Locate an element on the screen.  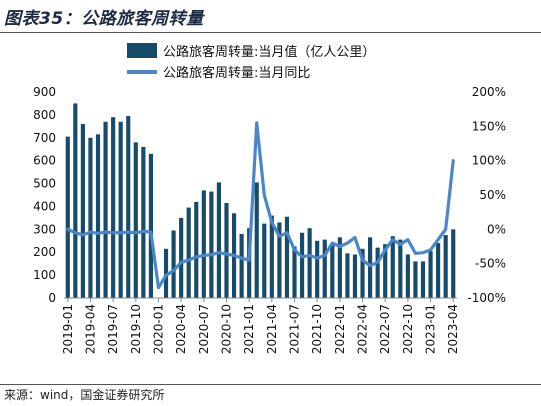
left-tick-label: 0 is located at coordinates (52, 298).